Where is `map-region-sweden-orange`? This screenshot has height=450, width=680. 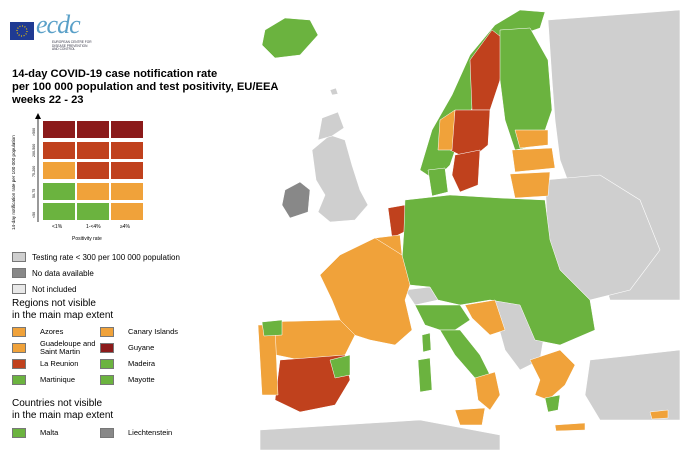
map-region-sweden-orange is located at coordinates (446, 130).